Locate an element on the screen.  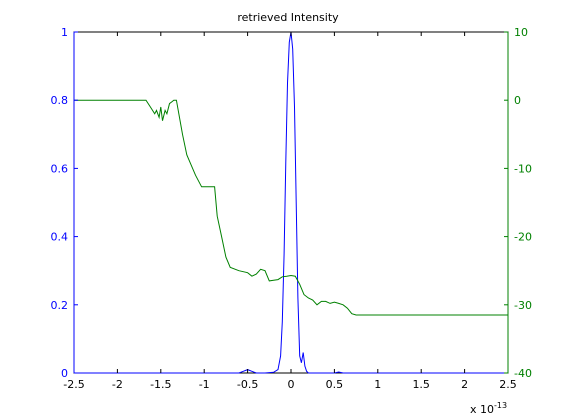
x-tick-label: 2.5 is located at coordinates (508, 384).